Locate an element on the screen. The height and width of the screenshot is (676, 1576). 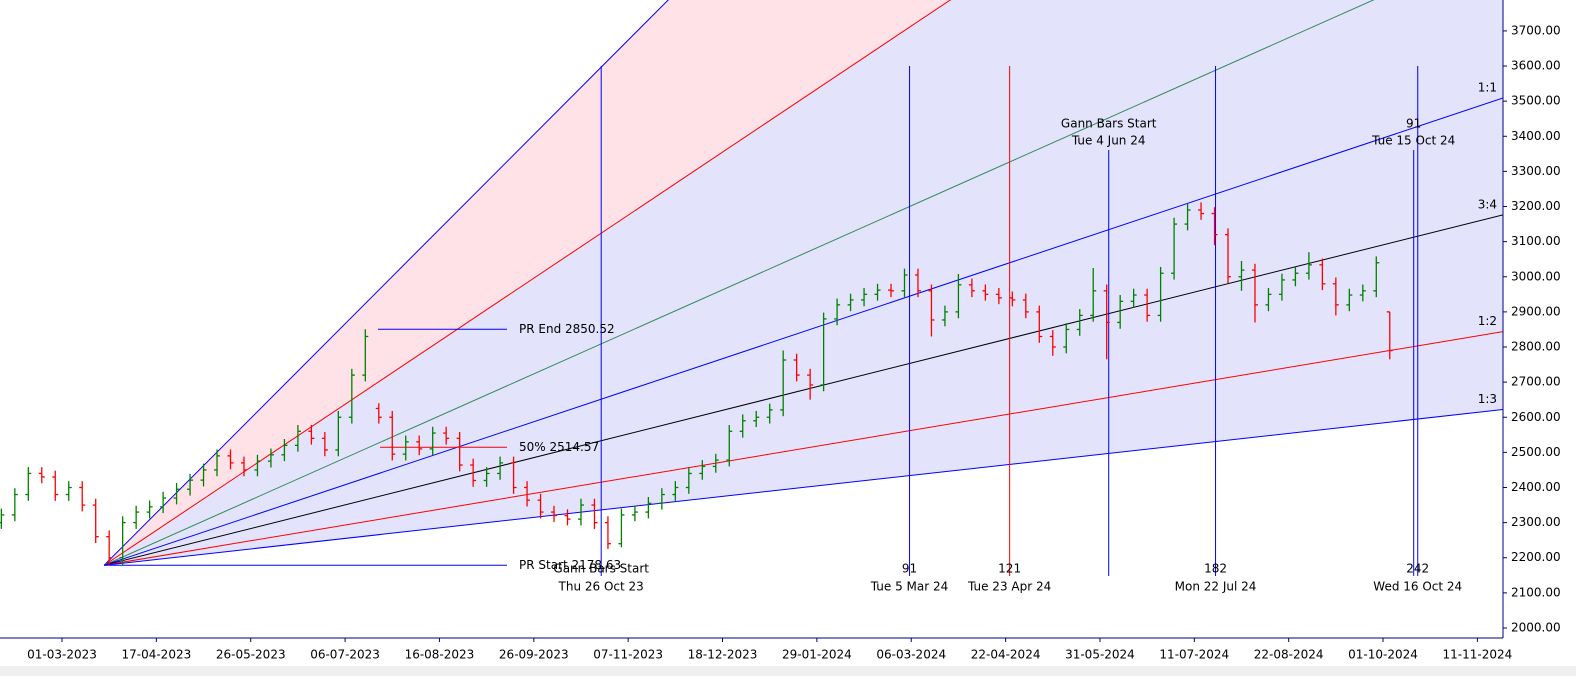
marker-label: 121 is located at coordinates (1009, 569).